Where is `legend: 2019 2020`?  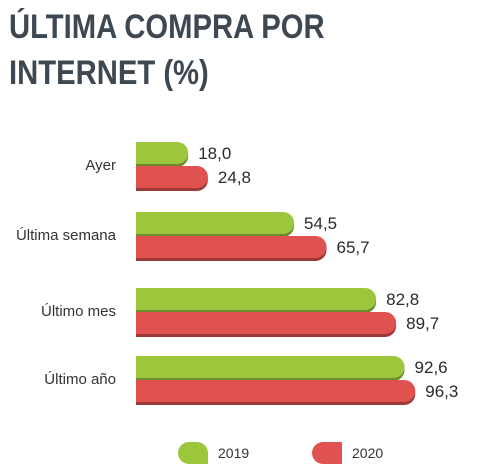
legend: 2019 2020 is located at coordinates (245, 453).